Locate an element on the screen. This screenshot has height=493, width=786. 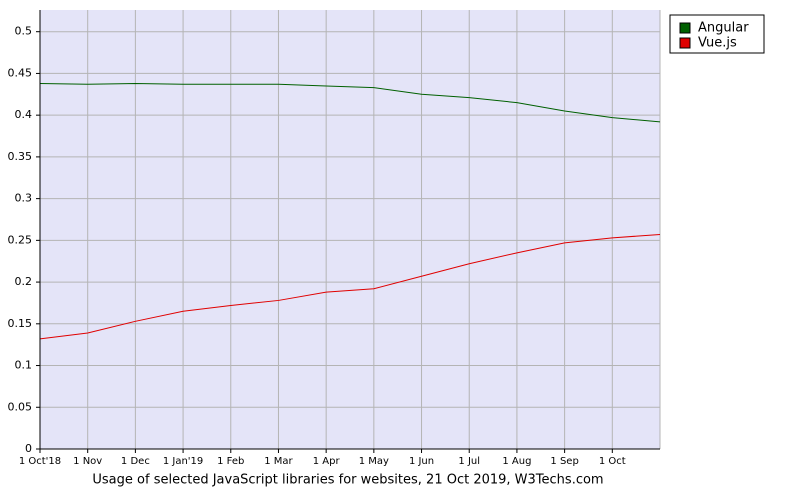
y-tick-label: 0.1 is located at coordinates (24, 365).